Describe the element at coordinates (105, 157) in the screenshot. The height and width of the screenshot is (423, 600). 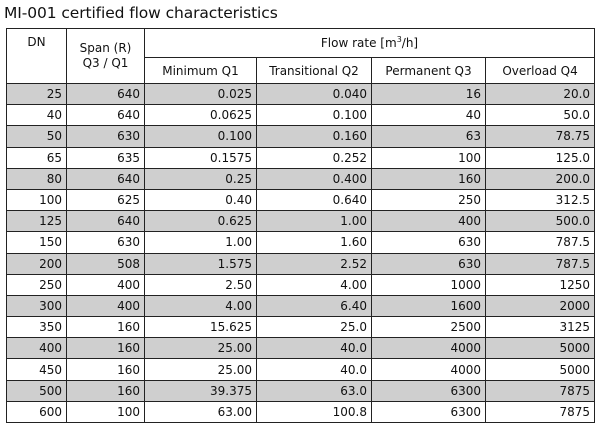
I see `span-cell: 635` at that location.